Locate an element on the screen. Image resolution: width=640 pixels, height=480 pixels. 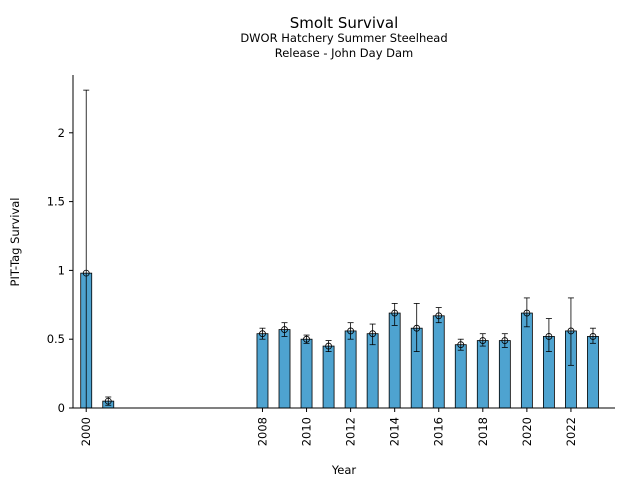
y-tick-label: 0.5 is located at coordinates (56, 339).